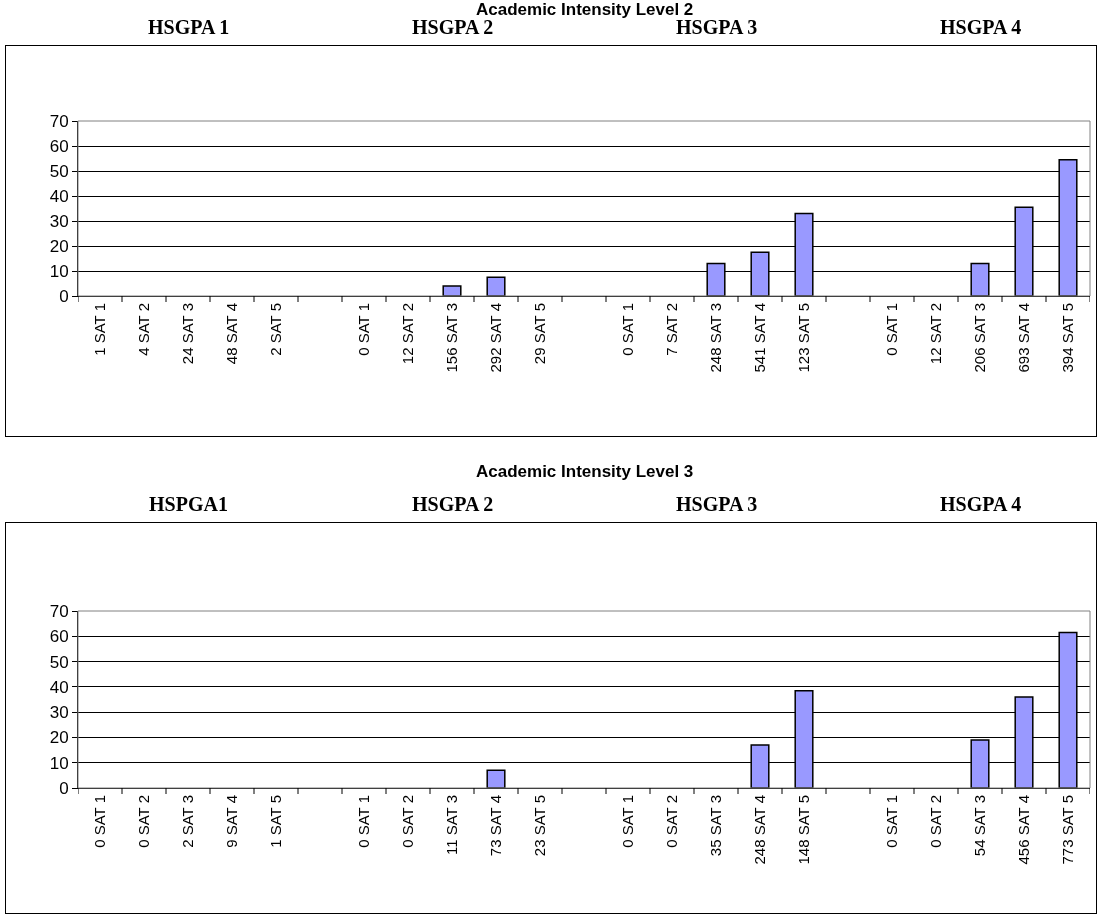  What do you see at coordinates (99, 329) in the screenshot?
I see `x-tick-label: 1 SAT 1` at bounding box center [99, 329].